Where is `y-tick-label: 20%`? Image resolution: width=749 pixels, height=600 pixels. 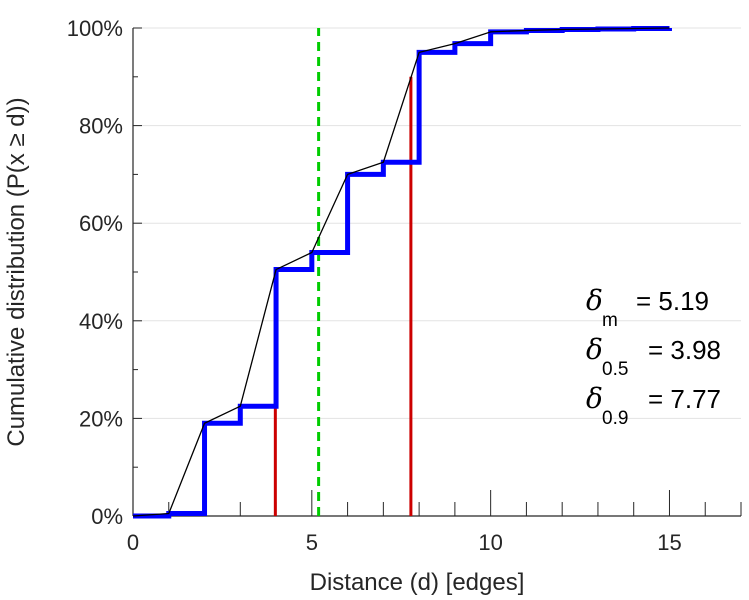 y-tick-label: 20% is located at coordinates (101, 418).